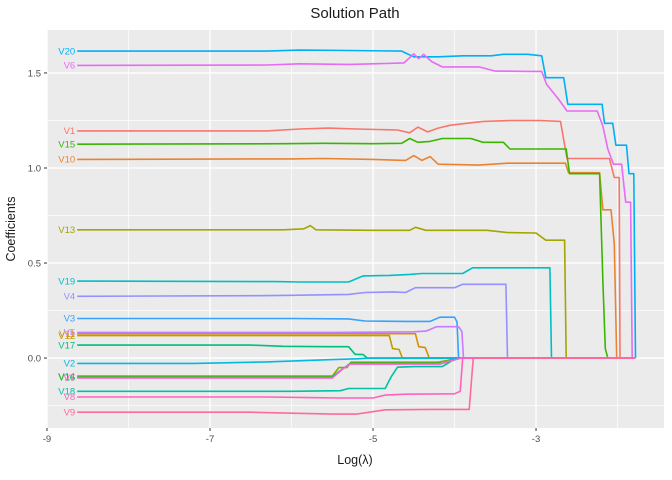 This screenshot has height=480, width=672. Describe the element at coordinates (70, 378) in the screenshot. I see `series-label-V7: V7` at that location.